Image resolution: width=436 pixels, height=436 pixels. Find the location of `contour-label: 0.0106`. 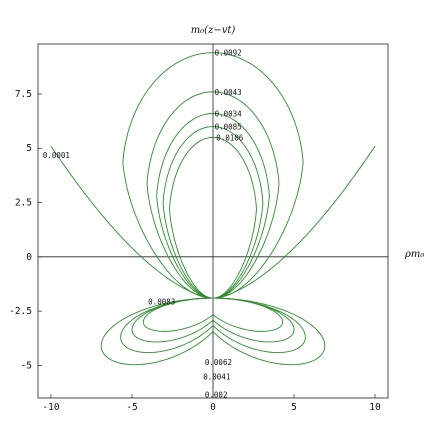

contour-label: 0.0106 is located at coordinates (230, 137).